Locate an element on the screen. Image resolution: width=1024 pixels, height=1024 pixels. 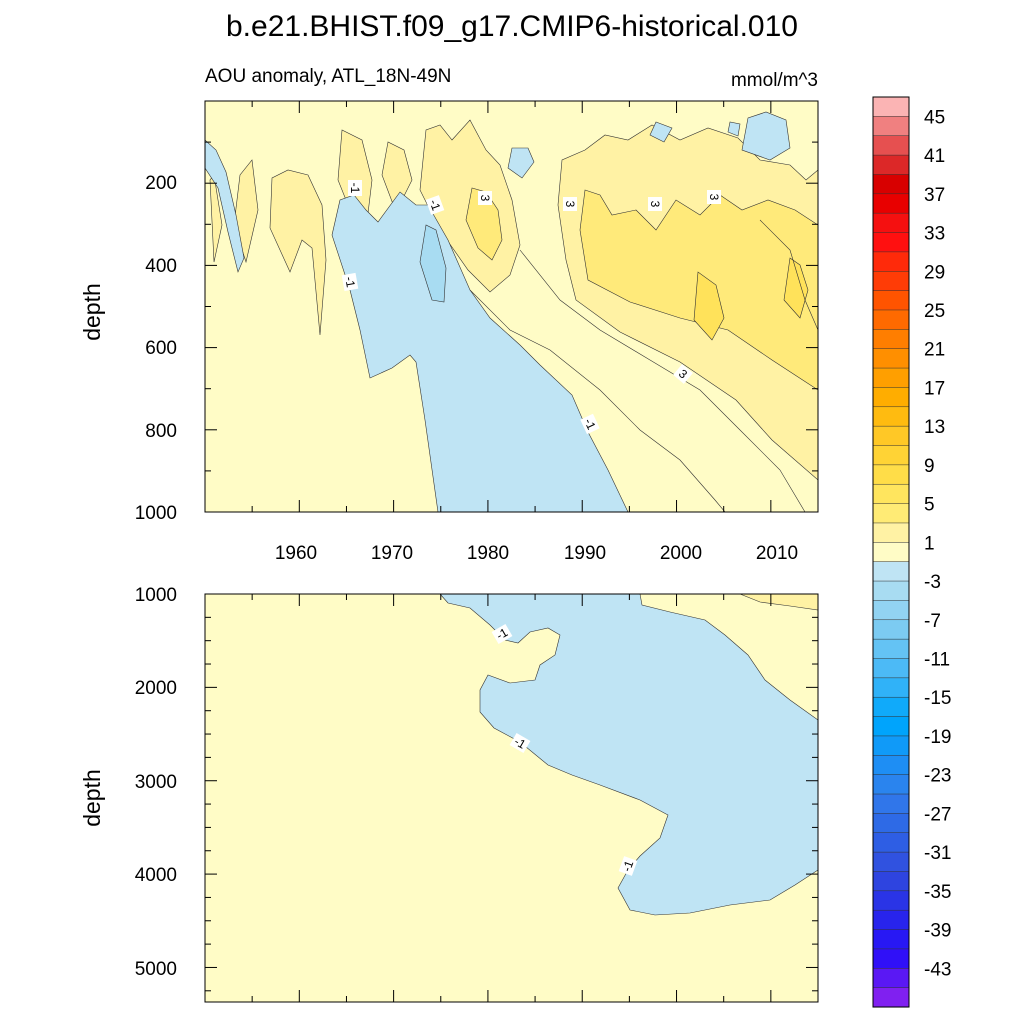
upper-contour-label-6-text: 3 is located at coordinates (655, 204).